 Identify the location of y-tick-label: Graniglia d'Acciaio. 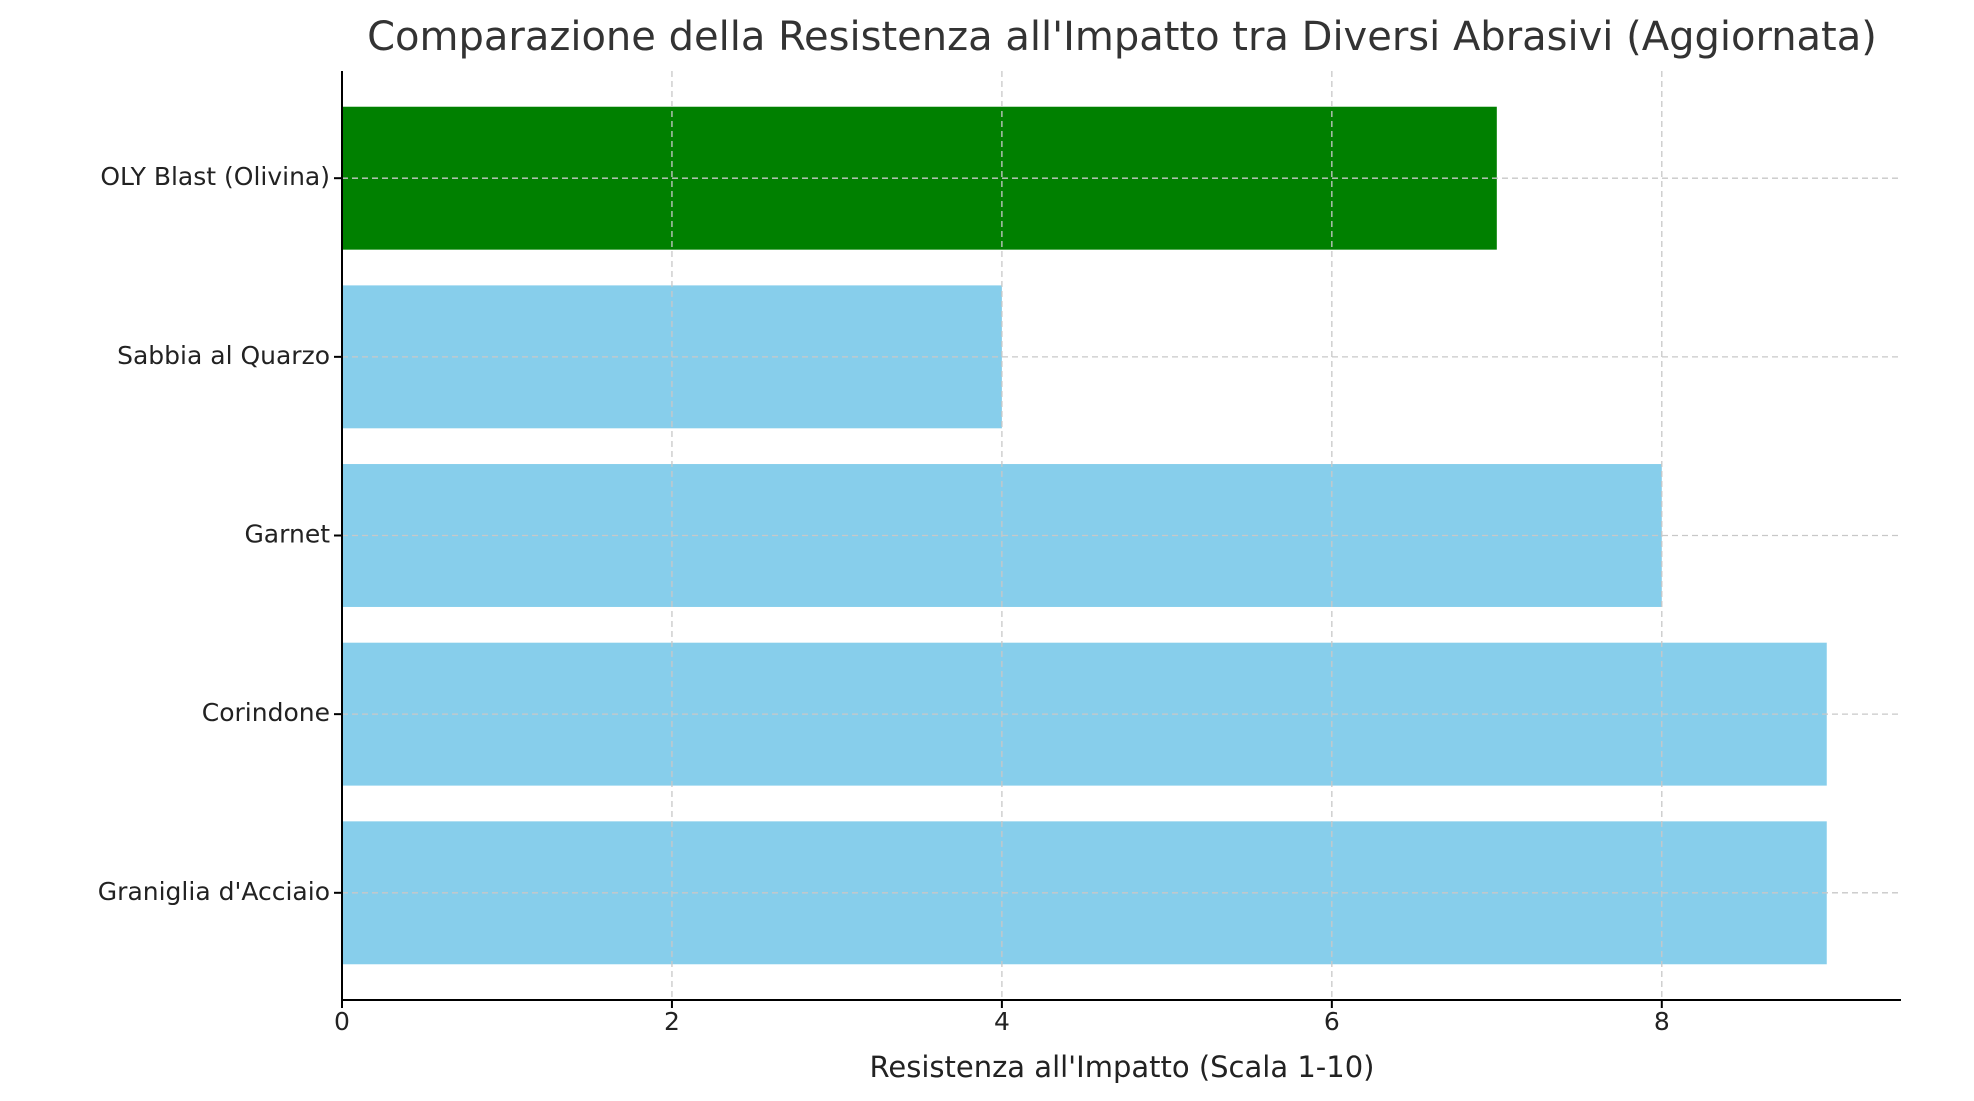
(214, 891).